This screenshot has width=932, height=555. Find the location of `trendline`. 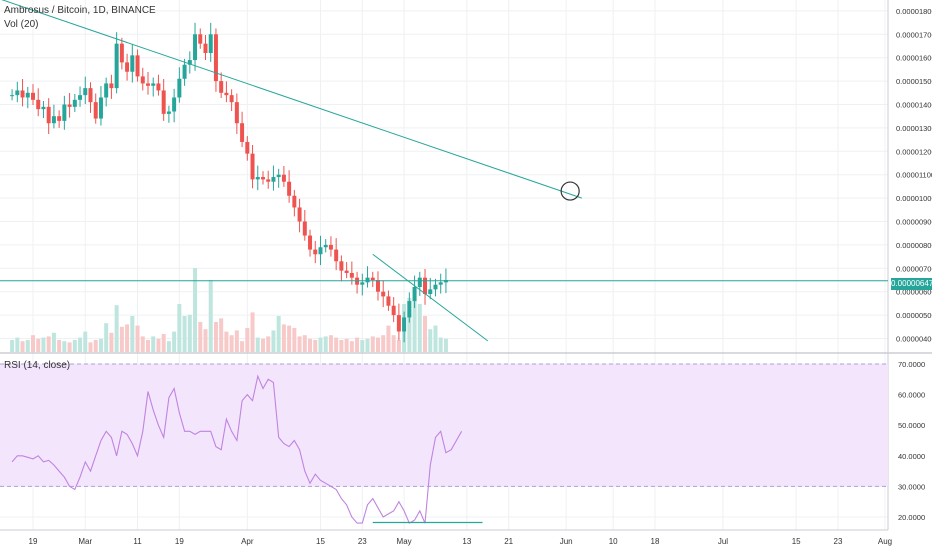

trendline is located at coordinates (430, 297).